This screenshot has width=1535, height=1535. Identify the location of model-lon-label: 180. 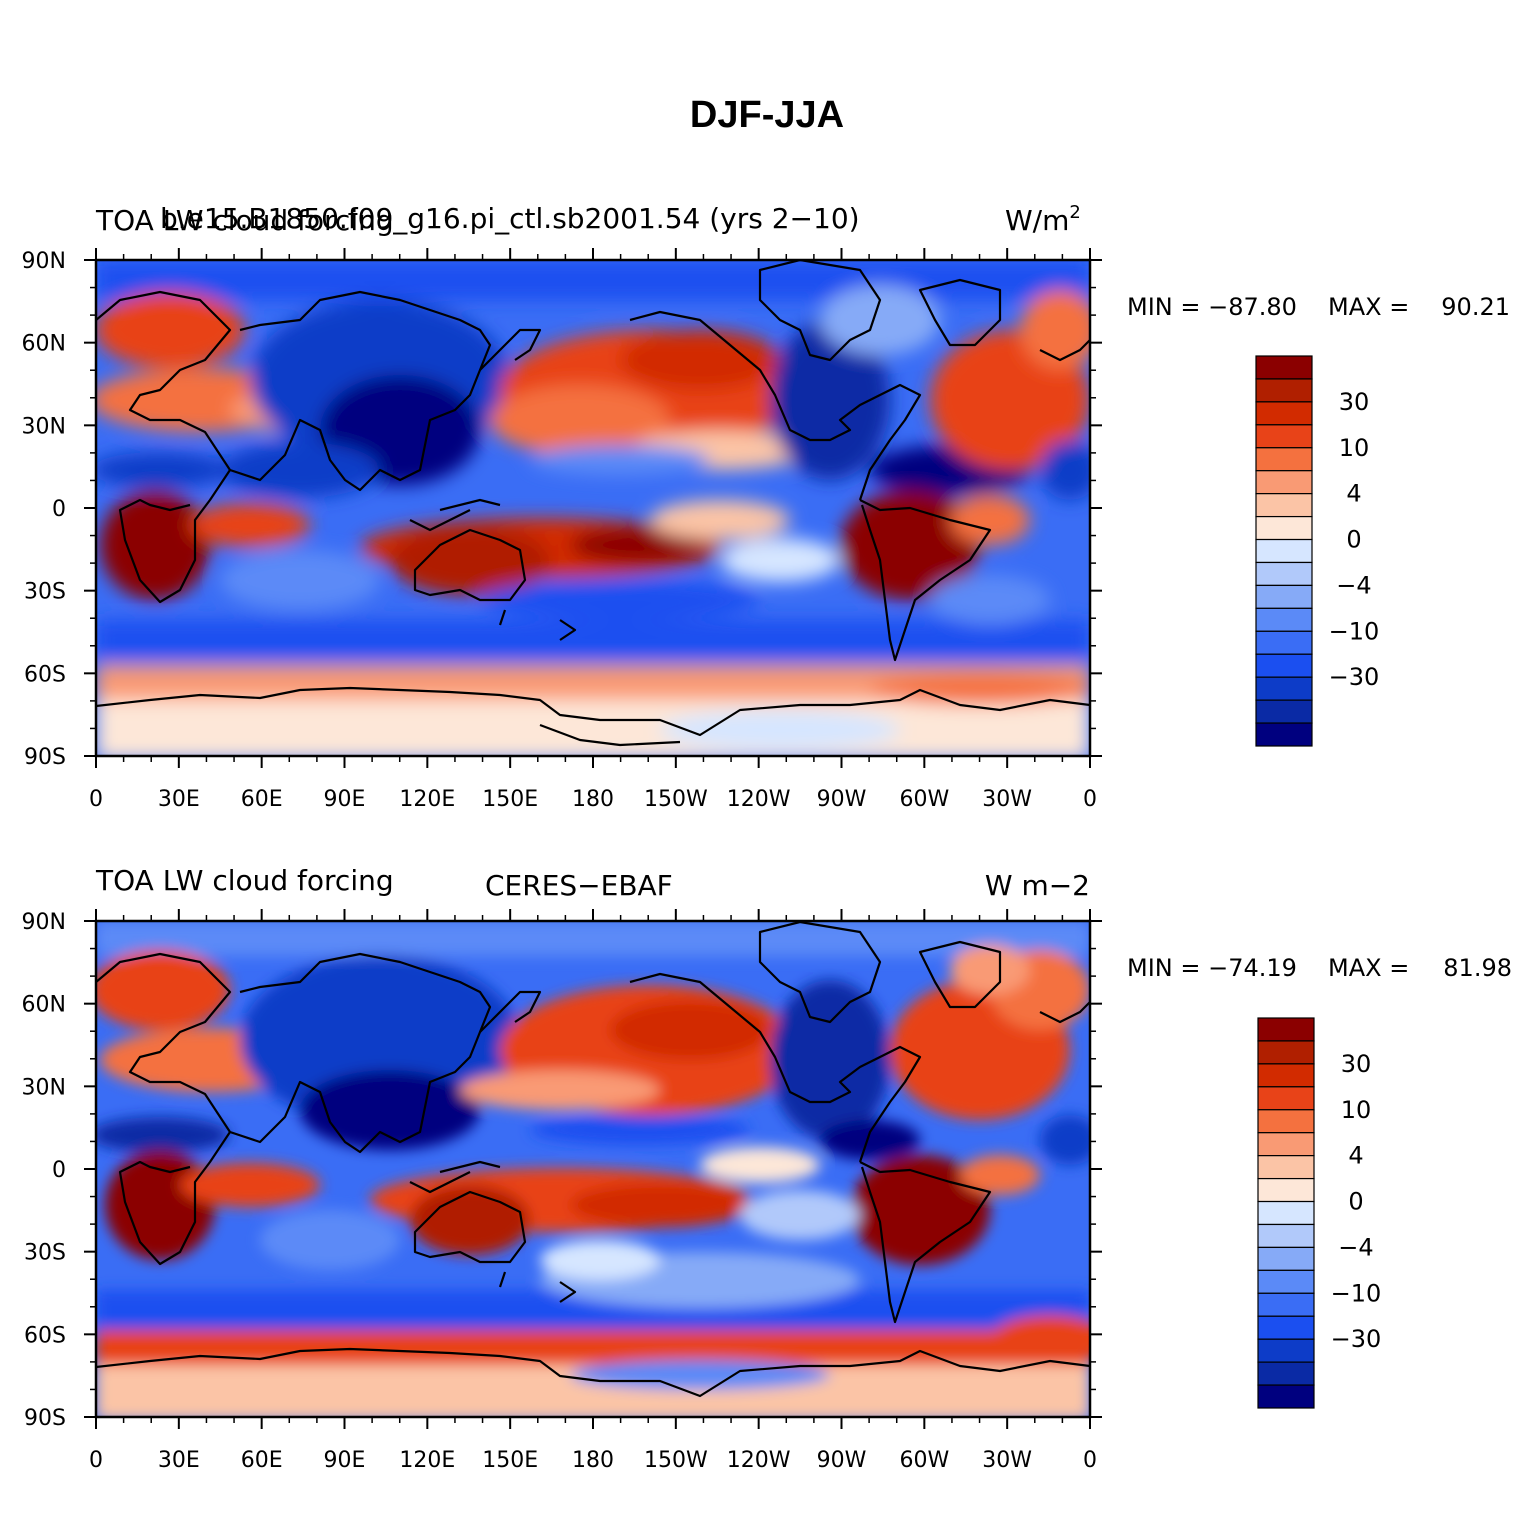
(593, 799).